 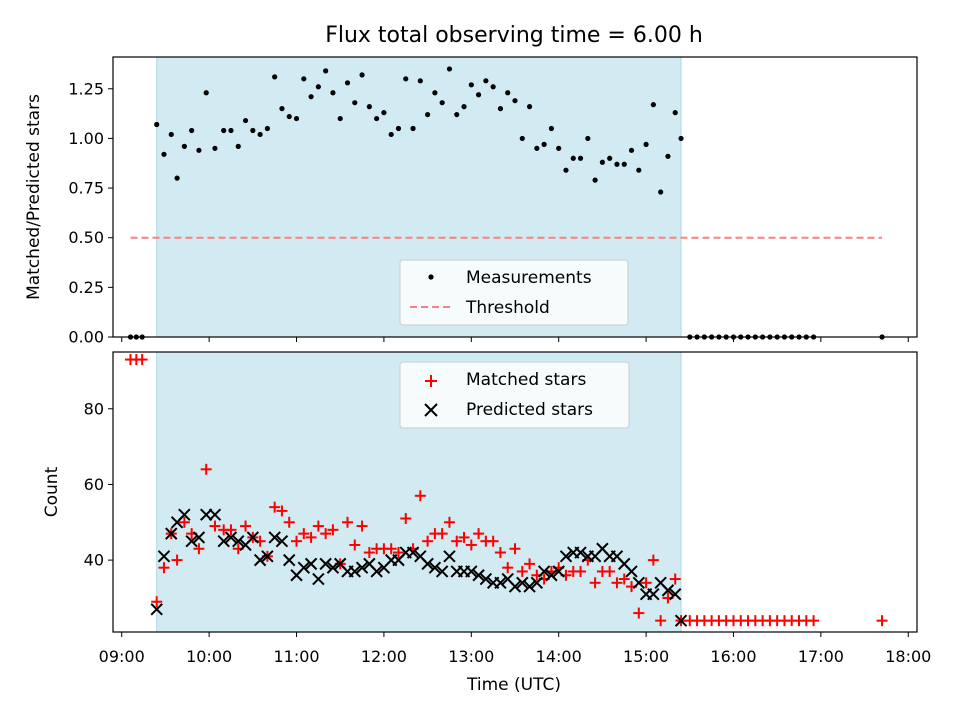 What do you see at coordinates (94, 408) in the screenshot?
I see `bottom-y-tick-label: 80` at bounding box center [94, 408].